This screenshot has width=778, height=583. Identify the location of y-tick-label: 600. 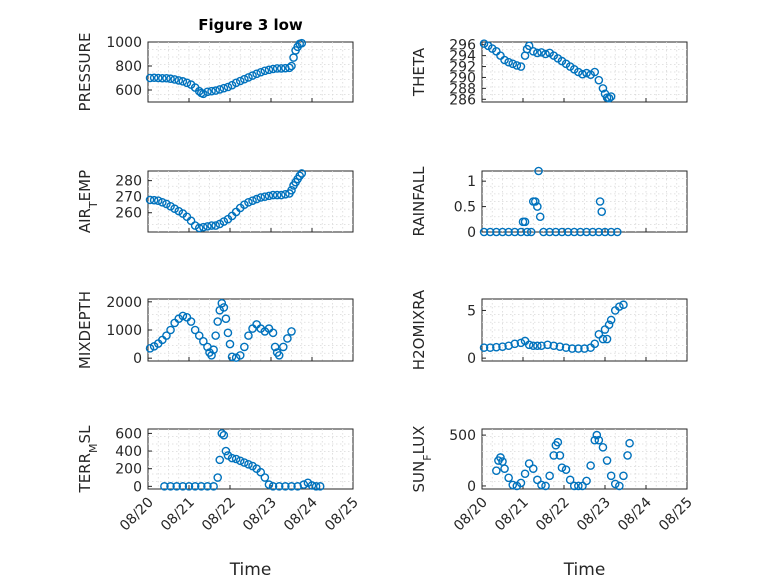
(128, 434).